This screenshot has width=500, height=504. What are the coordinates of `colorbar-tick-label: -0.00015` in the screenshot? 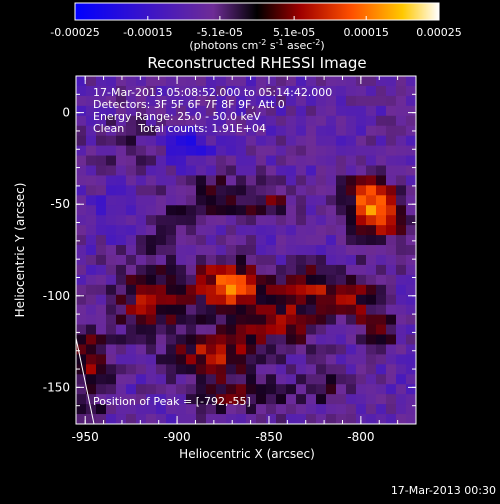 It's located at (147, 32).